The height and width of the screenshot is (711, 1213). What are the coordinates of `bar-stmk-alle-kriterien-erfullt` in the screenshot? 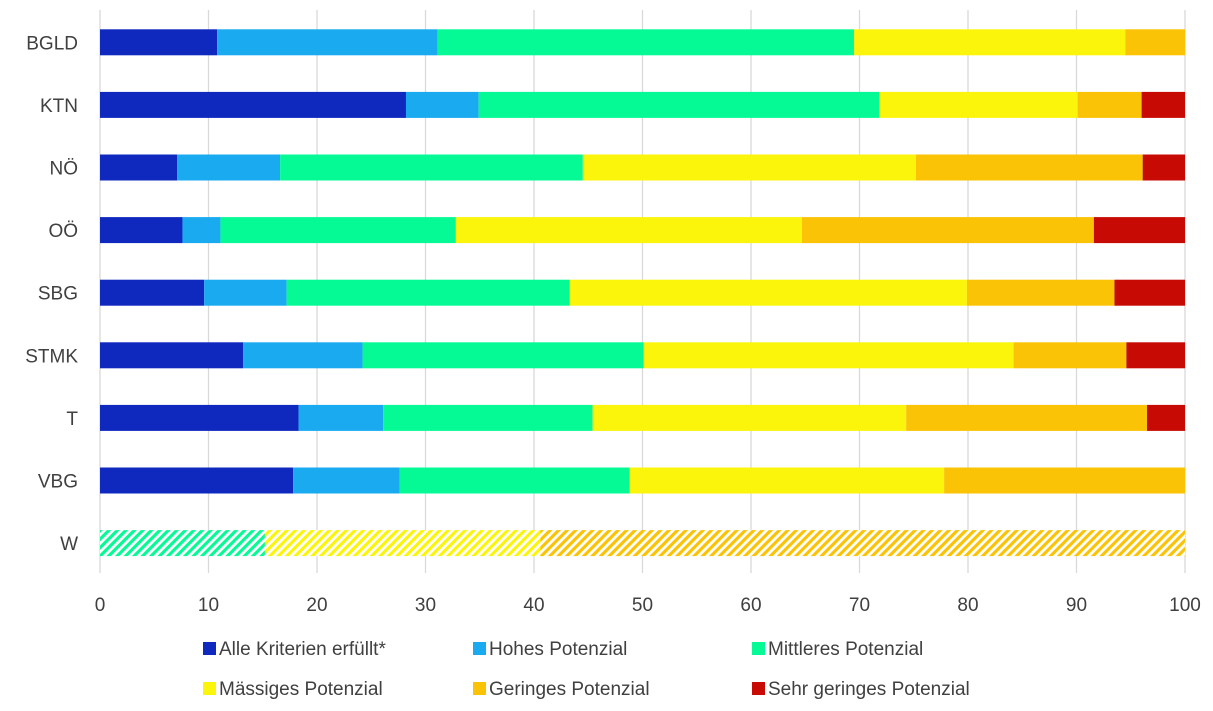 It's located at (172, 355).